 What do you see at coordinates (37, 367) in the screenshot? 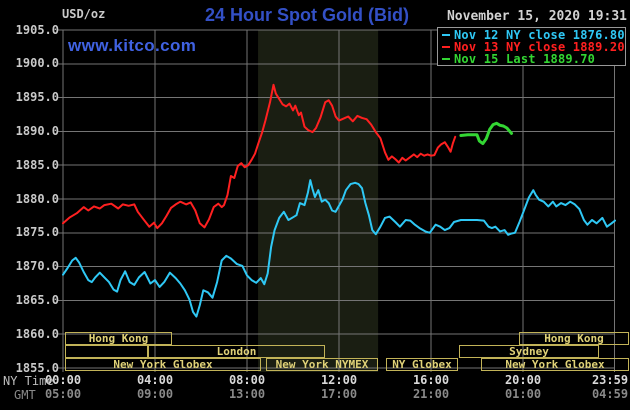
I see `y-tick-label: 1855.0` at bounding box center [37, 367].